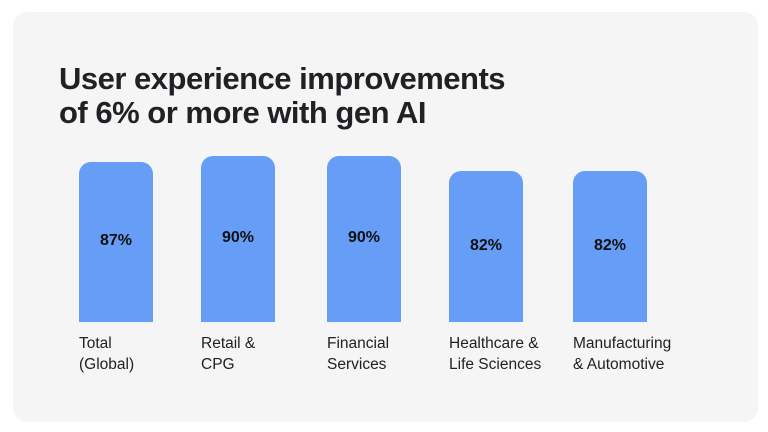 Image resolution: width=768 pixels, height=432 pixels. I want to click on category-label-line: Life Sciences, so click(495, 364).